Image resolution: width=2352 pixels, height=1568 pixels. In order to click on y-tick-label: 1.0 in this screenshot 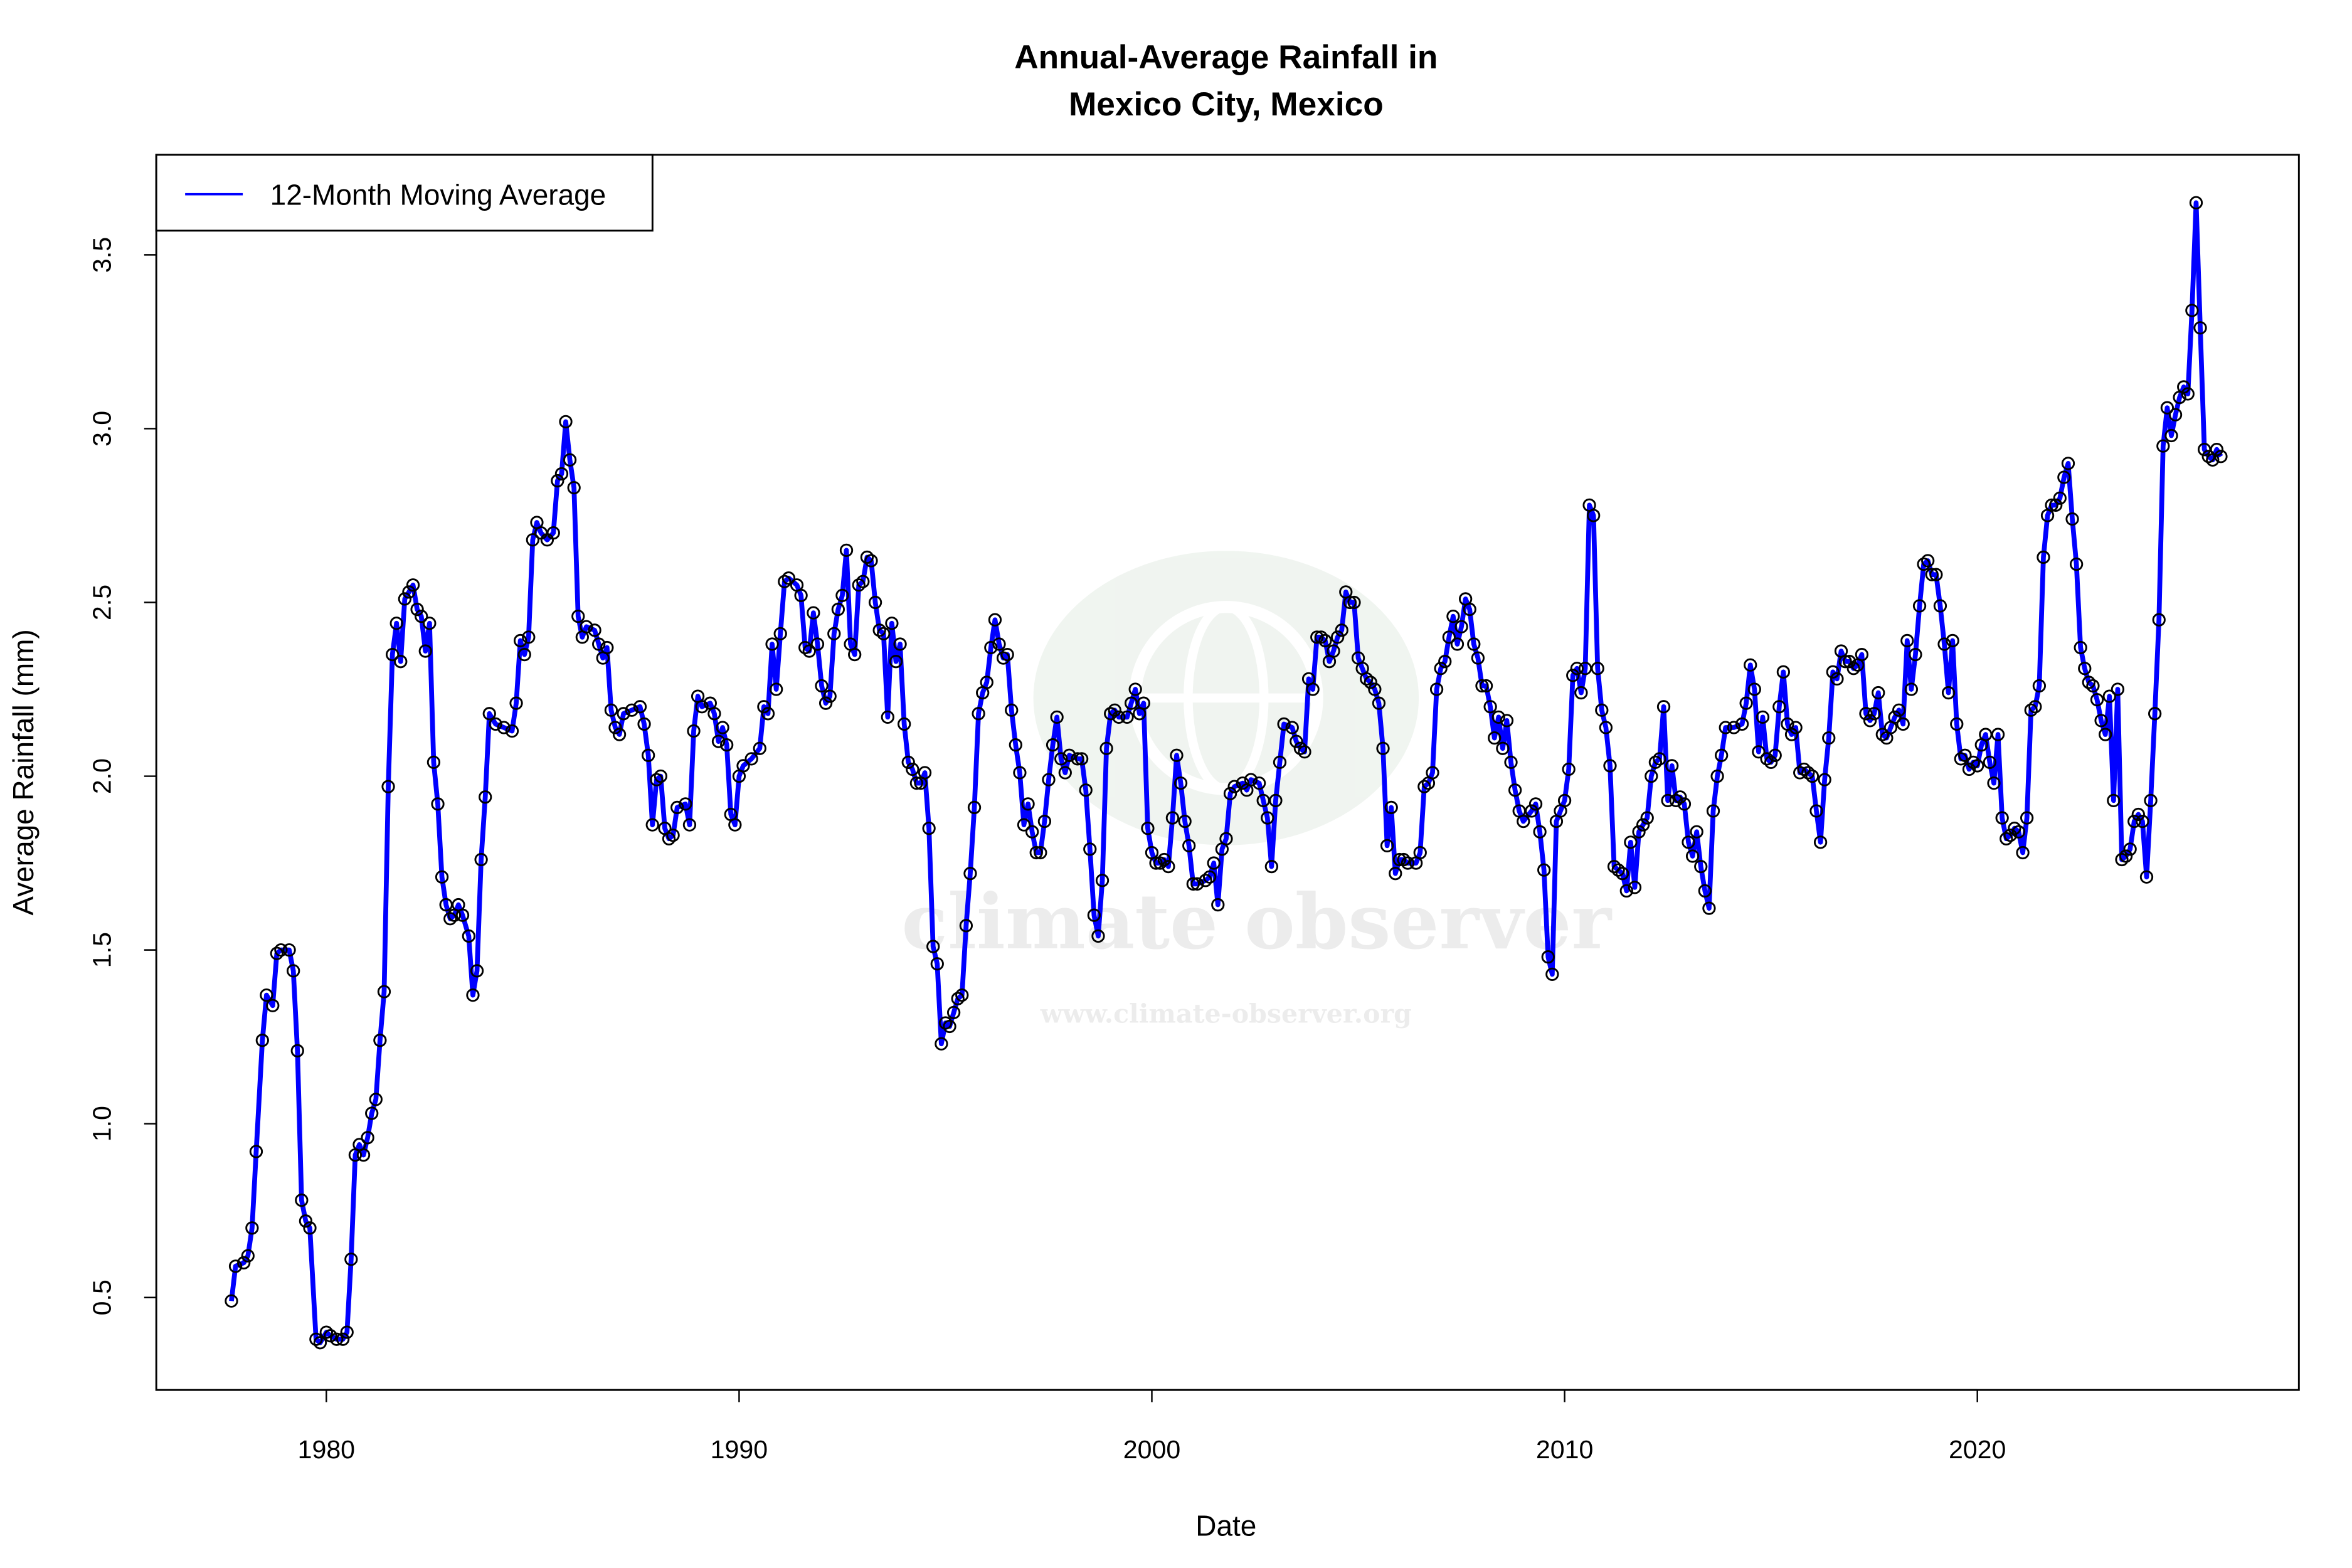, I will do `click(102, 1124)`.